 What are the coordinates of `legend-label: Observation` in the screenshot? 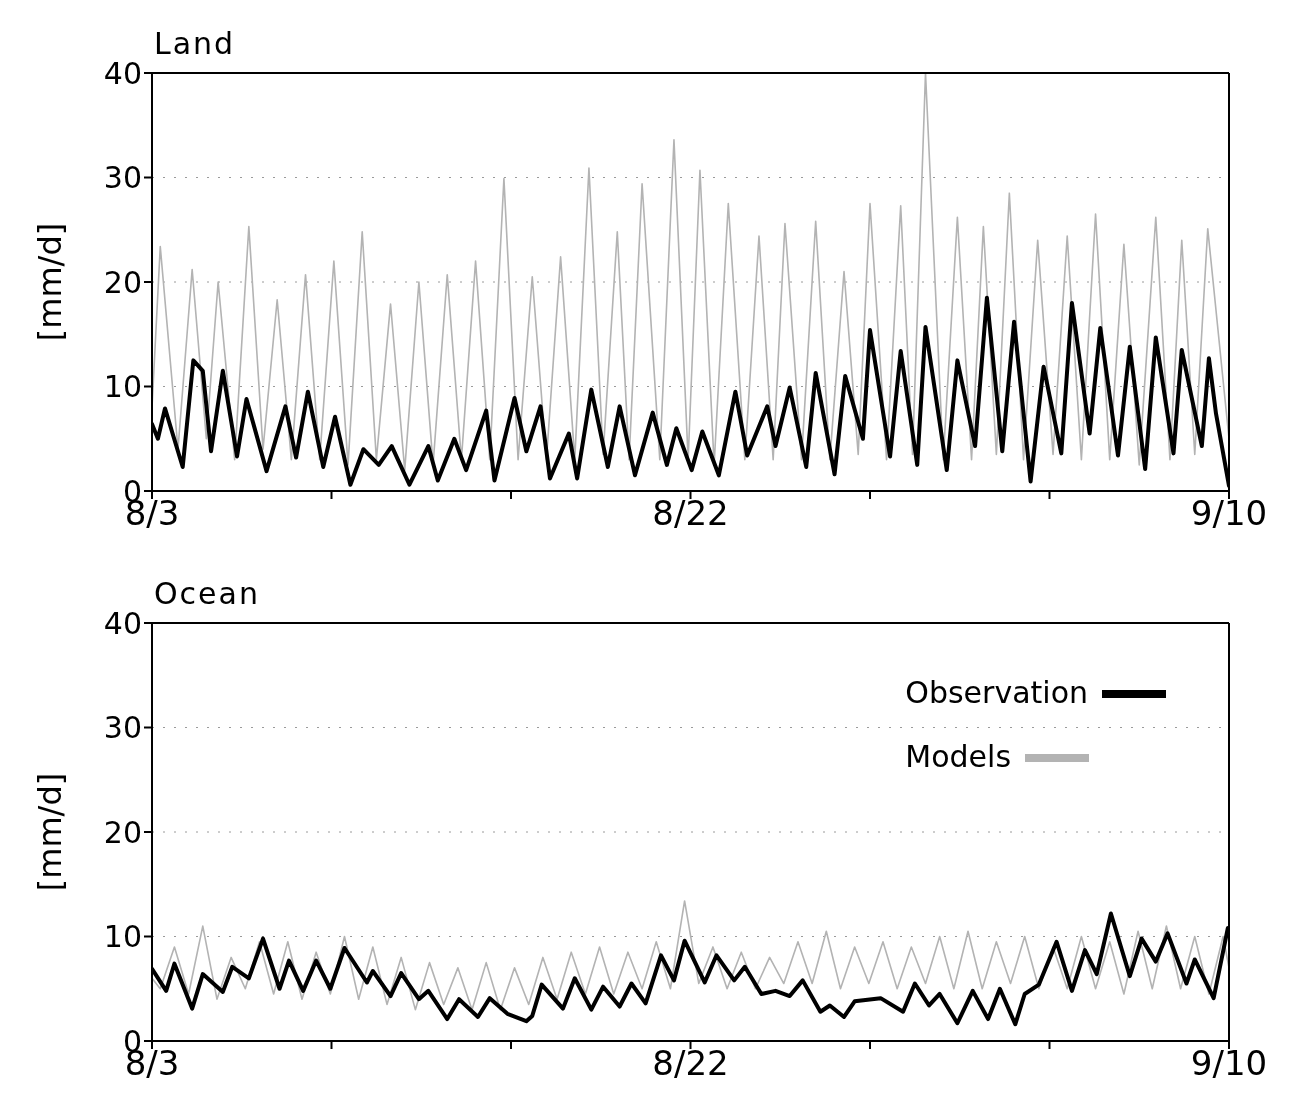 It's located at (996, 692).